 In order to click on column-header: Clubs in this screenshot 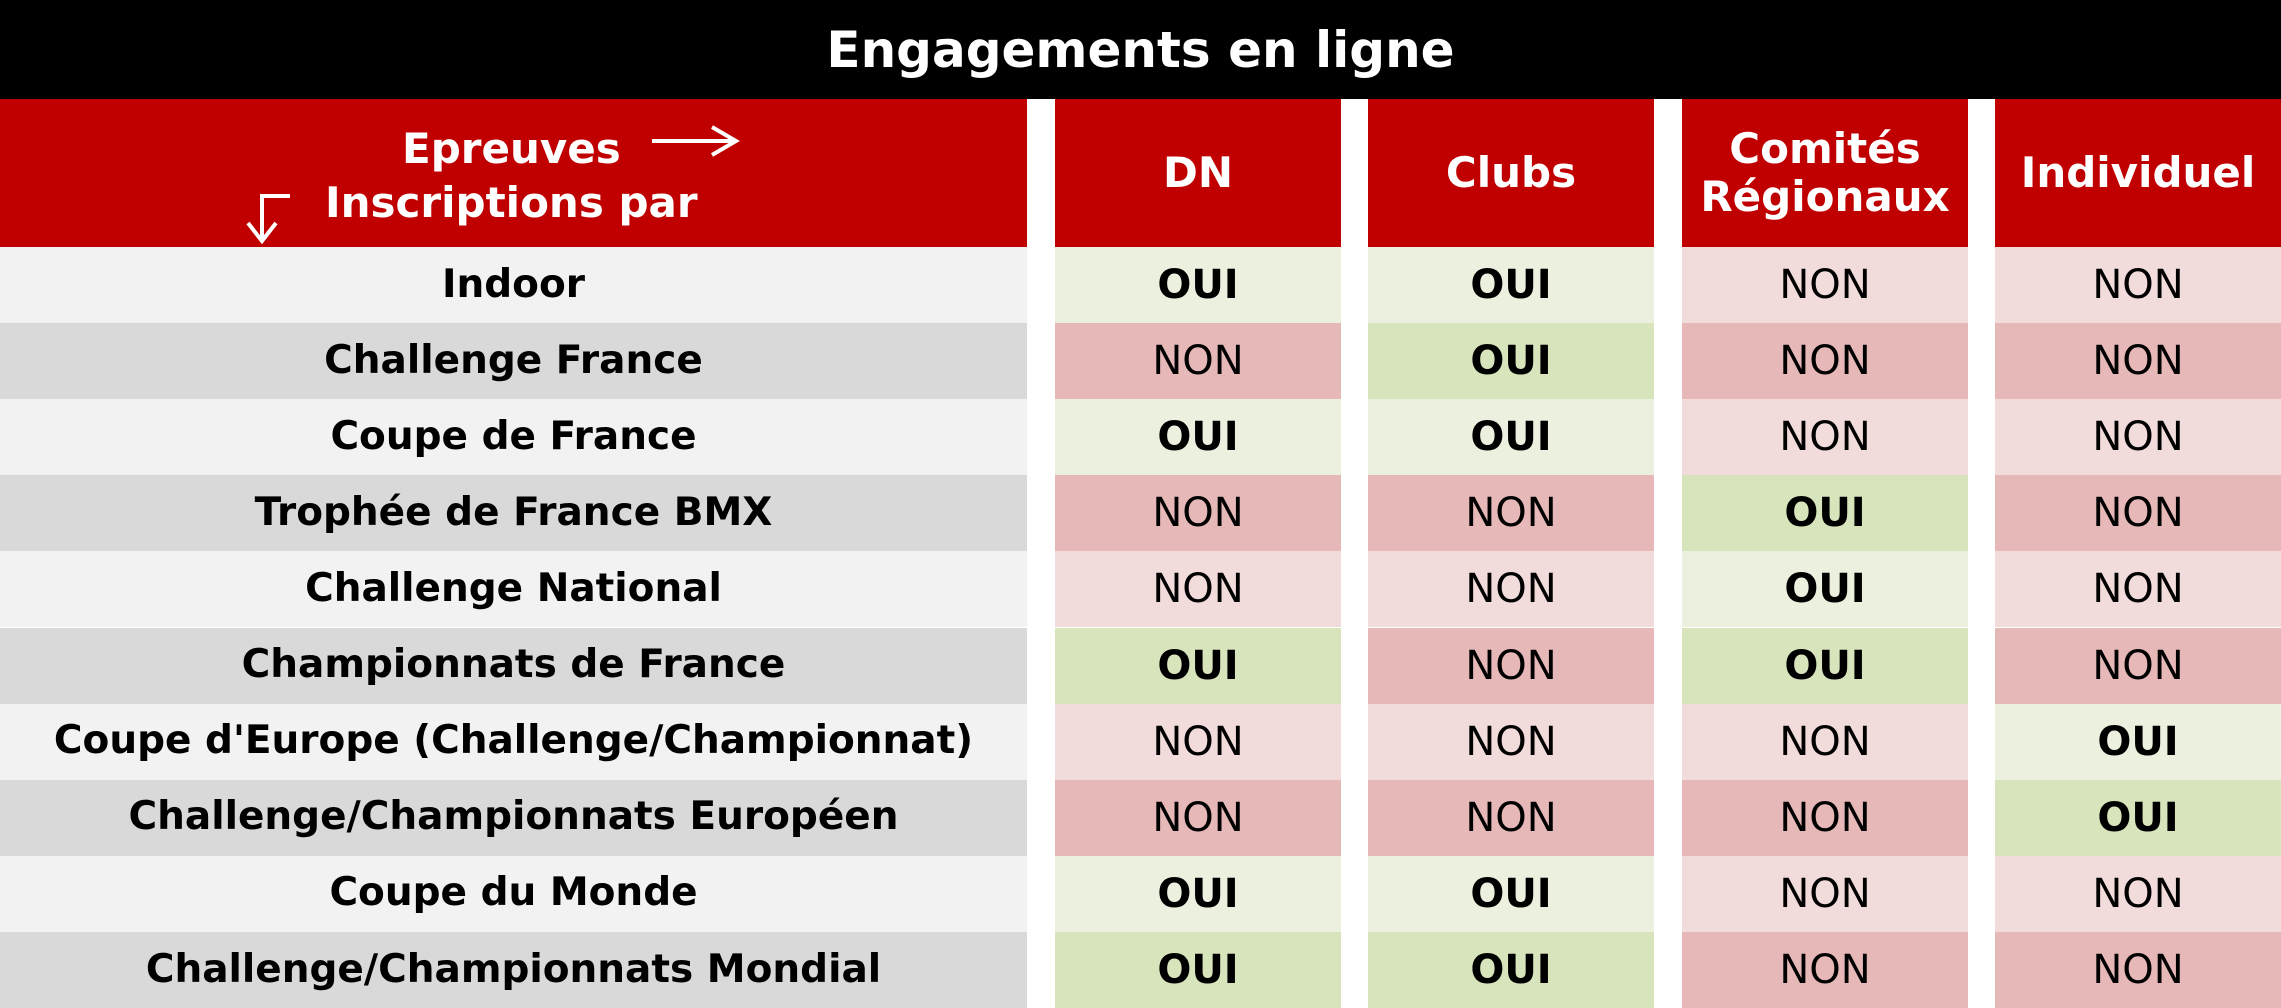, I will do `click(1511, 173)`.